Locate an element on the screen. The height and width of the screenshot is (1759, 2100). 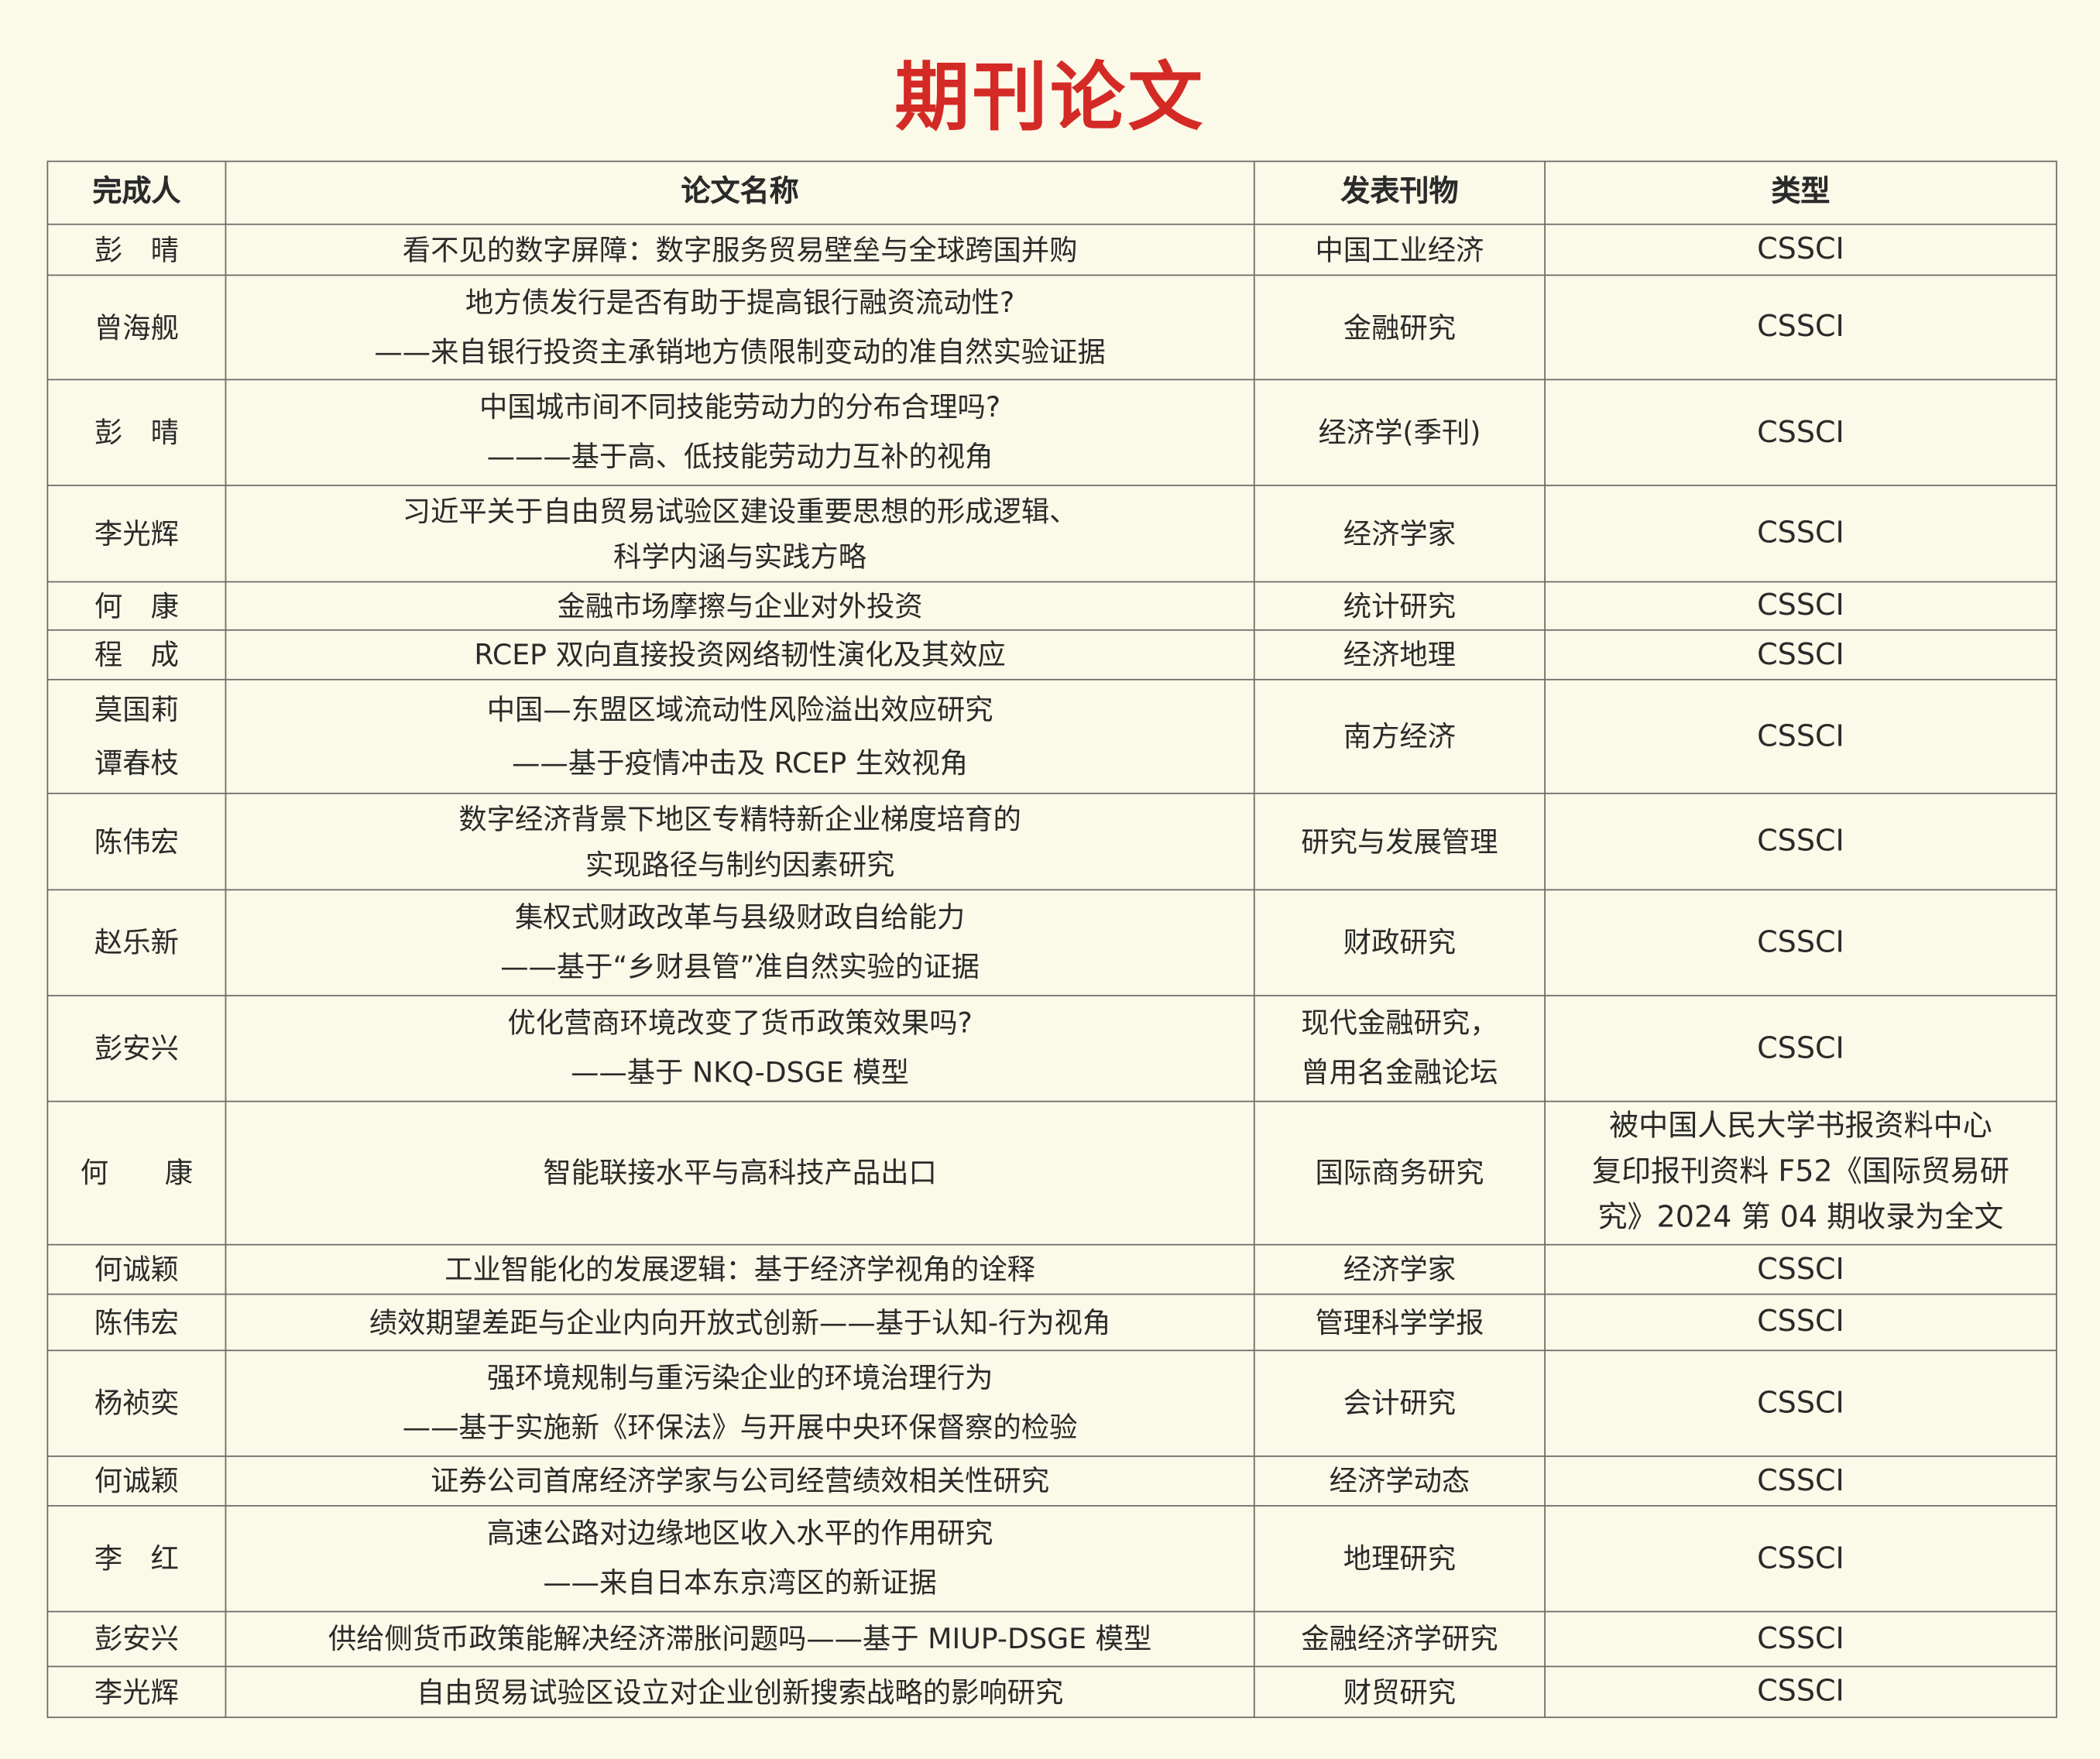
journal-cell: 现代金融研究， 曾用名金融论坛 is located at coordinates (1399, 1048).